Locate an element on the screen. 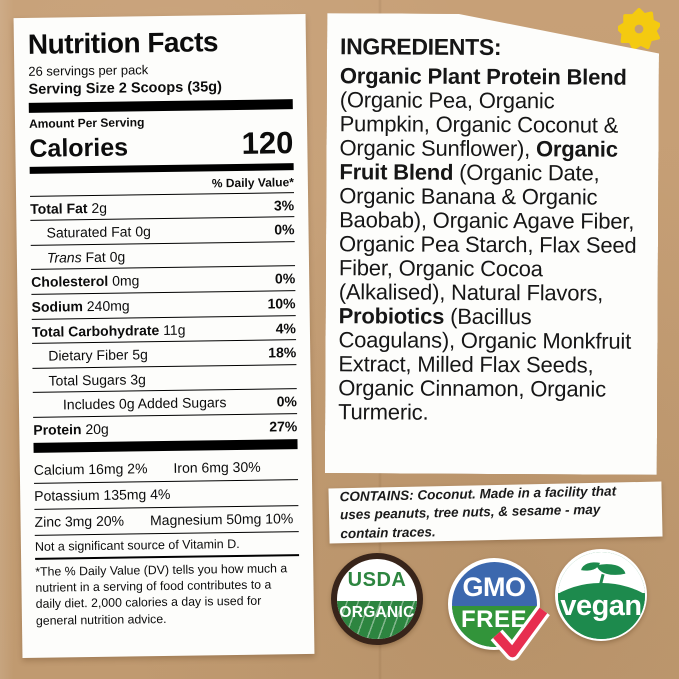 The image size is (679, 679). nutrient-row-total-sugars: Total Sugars 3g is located at coordinates (164, 379).